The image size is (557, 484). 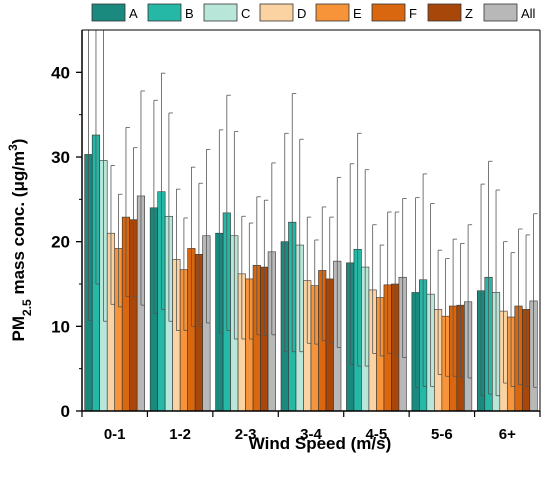 What do you see at coordinates (189, 13) in the screenshot?
I see `legend-label-B: B` at bounding box center [189, 13].